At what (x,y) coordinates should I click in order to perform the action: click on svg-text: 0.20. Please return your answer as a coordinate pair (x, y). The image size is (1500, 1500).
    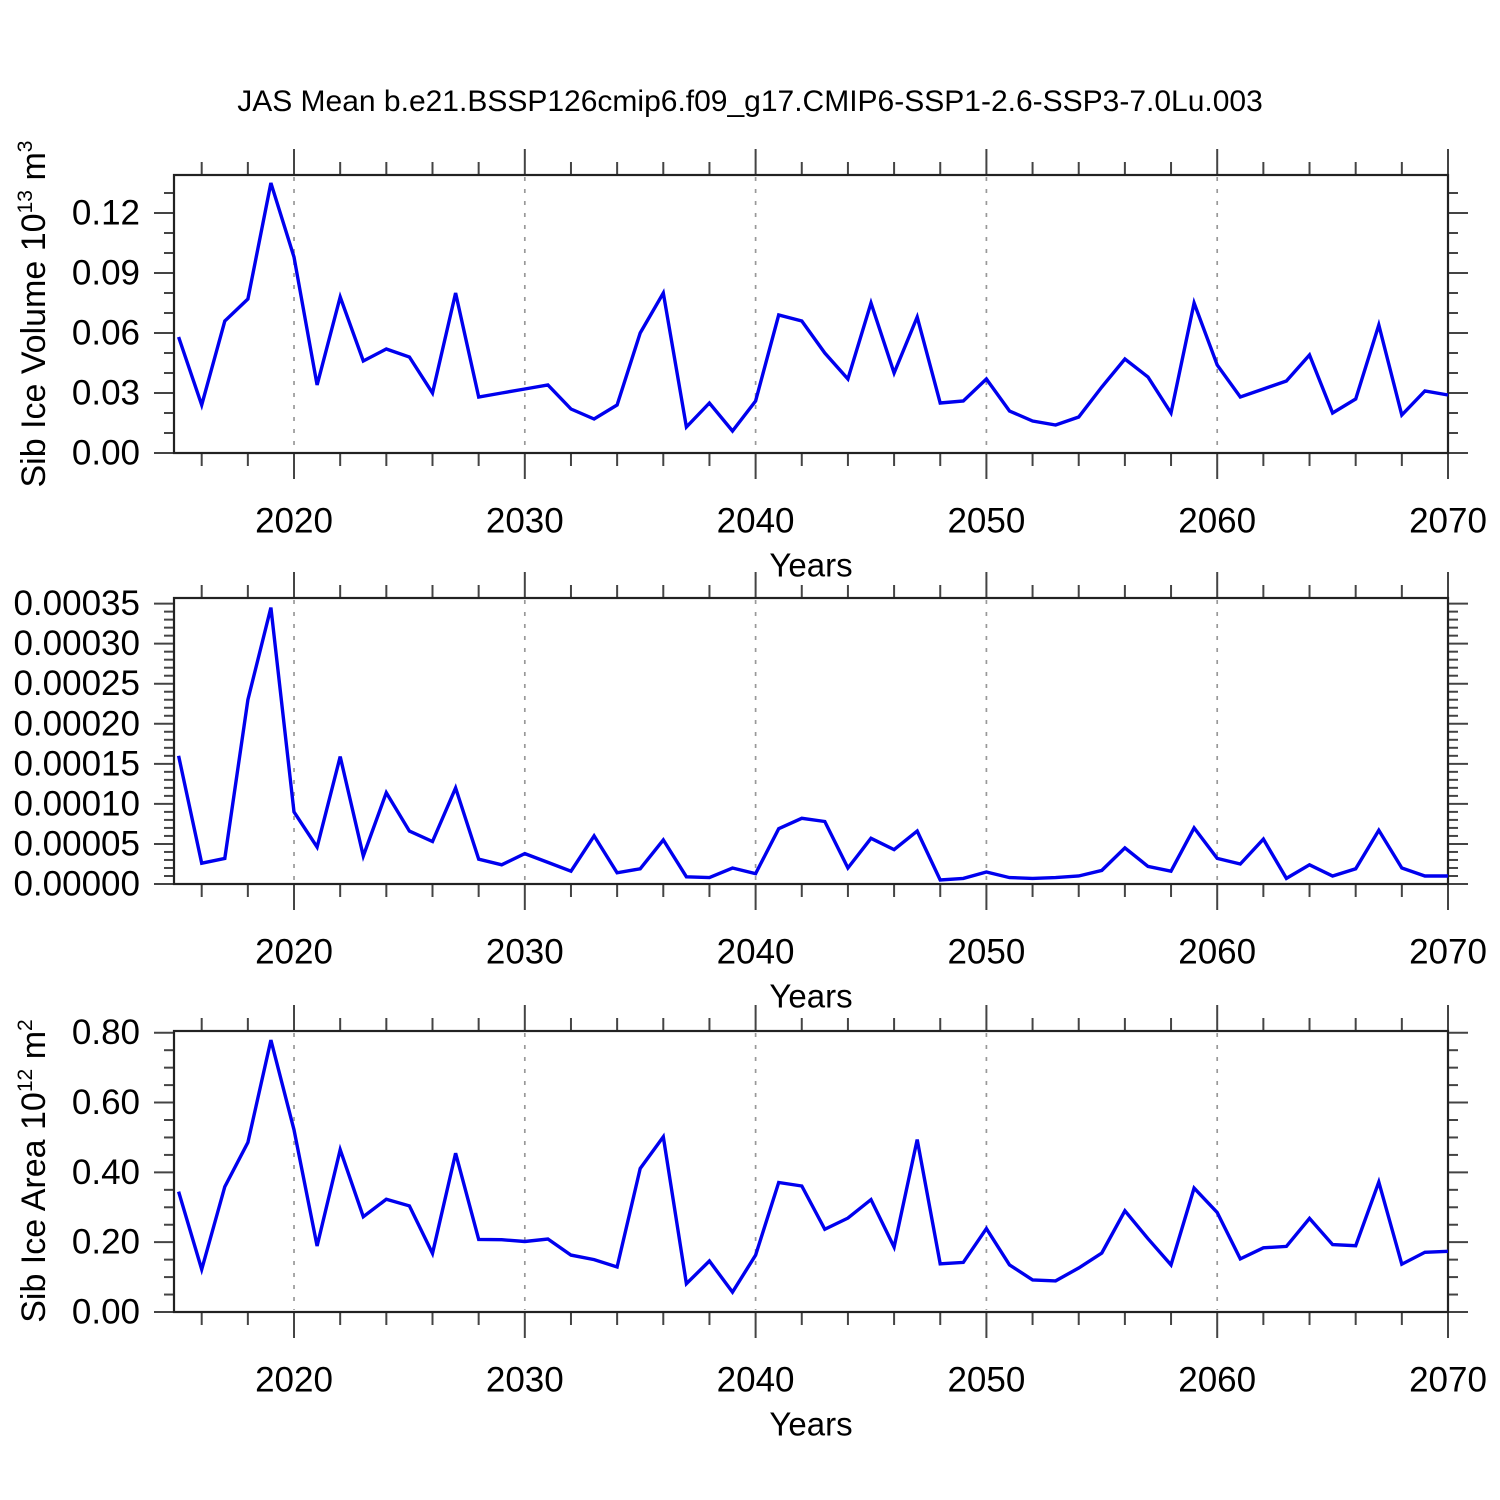
    Looking at the image, I should click on (106, 1242).